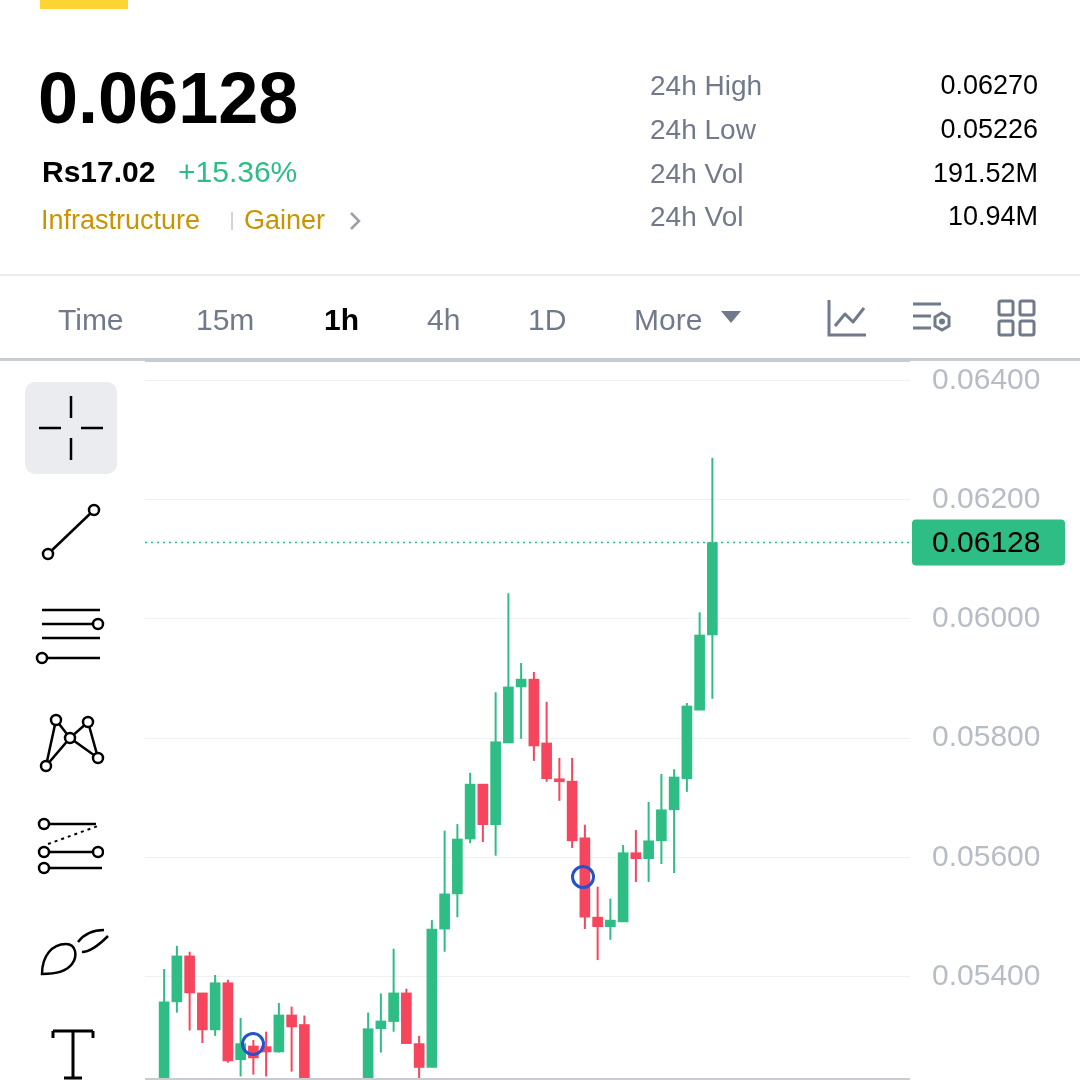  What do you see at coordinates (668, 319) in the screenshot?
I see `text: More` at bounding box center [668, 319].